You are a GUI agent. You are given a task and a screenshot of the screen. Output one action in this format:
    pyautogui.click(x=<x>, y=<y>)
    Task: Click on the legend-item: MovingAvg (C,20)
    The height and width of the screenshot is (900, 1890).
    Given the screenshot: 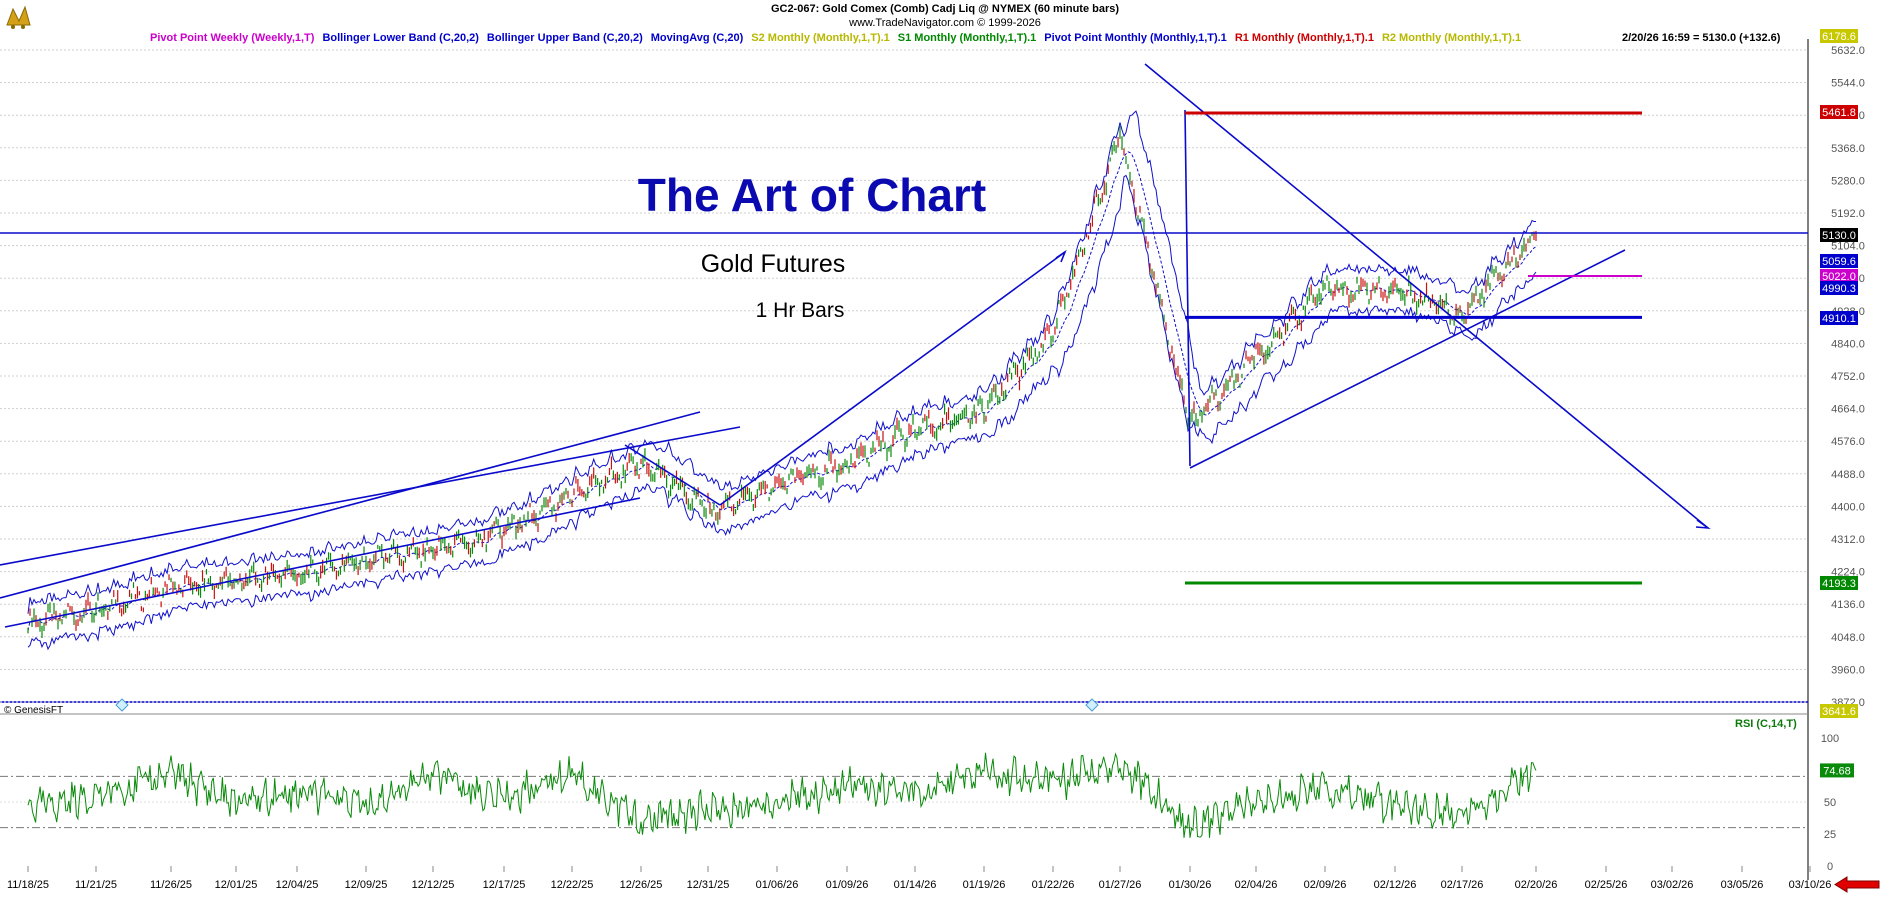 What is the action you would take?
    pyautogui.click(x=697, y=38)
    